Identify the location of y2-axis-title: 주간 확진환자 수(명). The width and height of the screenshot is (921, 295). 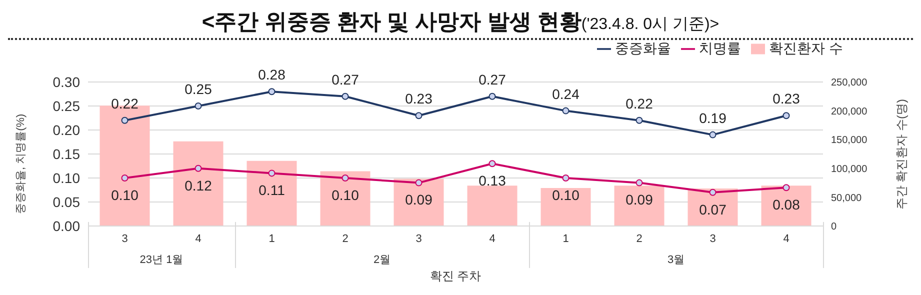
(901, 154).